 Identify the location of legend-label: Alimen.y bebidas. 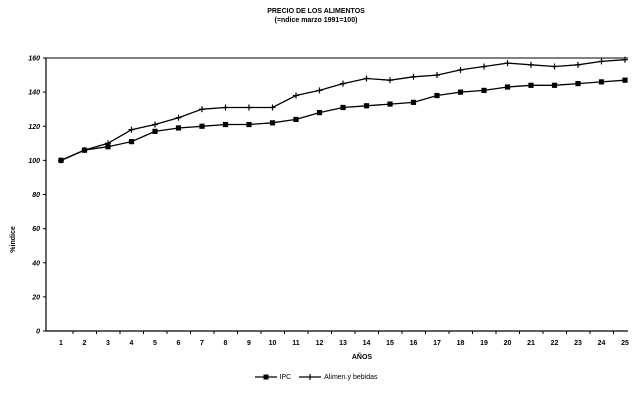
(351, 377).